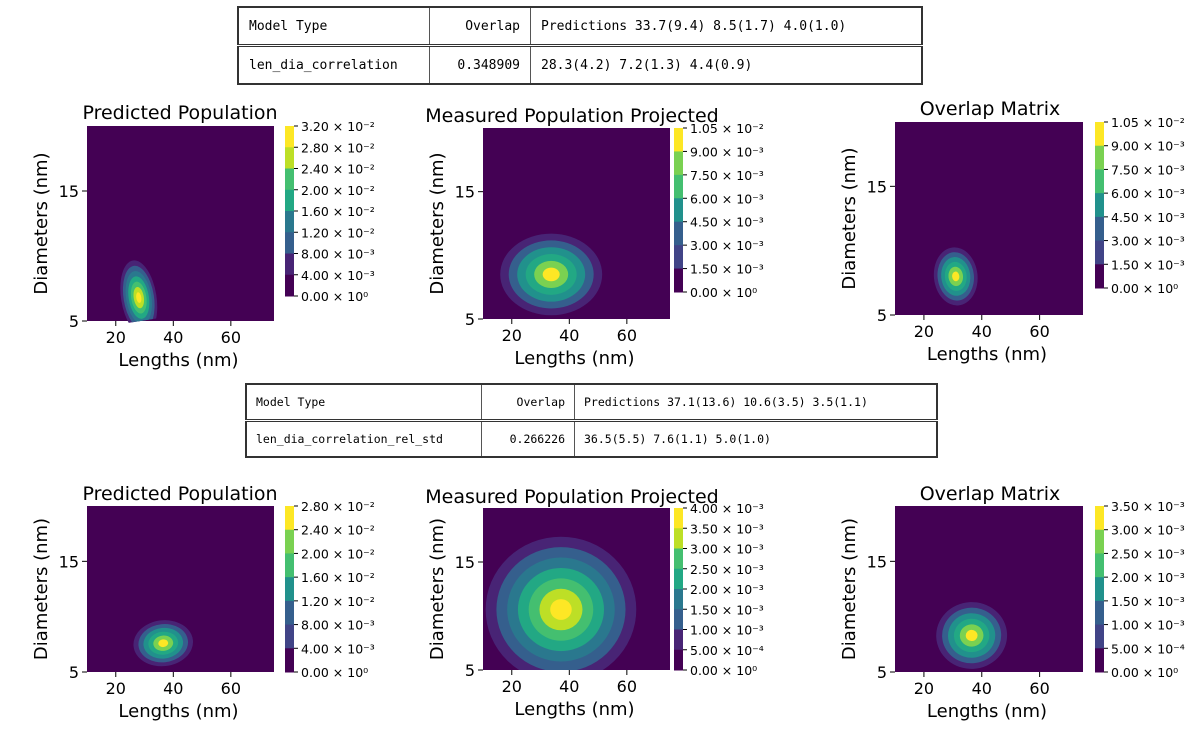 The width and height of the screenshot is (1202, 733). Describe the element at coordinates (727, 128) in the screenshot. I see `colorbar-label: 1.05 × 10⁻²` at that location.